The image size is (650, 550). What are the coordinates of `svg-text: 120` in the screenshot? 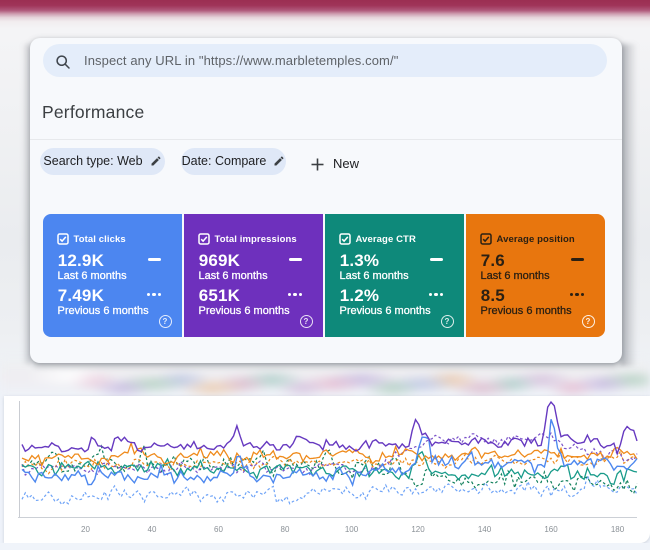 It's located at (418, 529).